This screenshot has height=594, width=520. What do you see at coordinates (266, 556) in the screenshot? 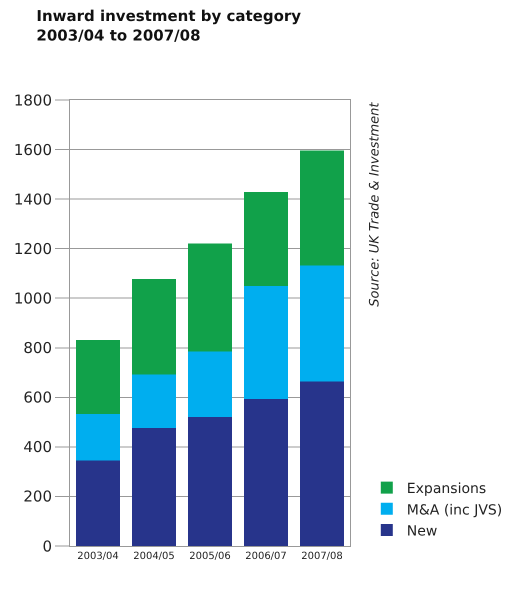
I see `x-tick-label: 2006/07` at bounding box center [266, 556].